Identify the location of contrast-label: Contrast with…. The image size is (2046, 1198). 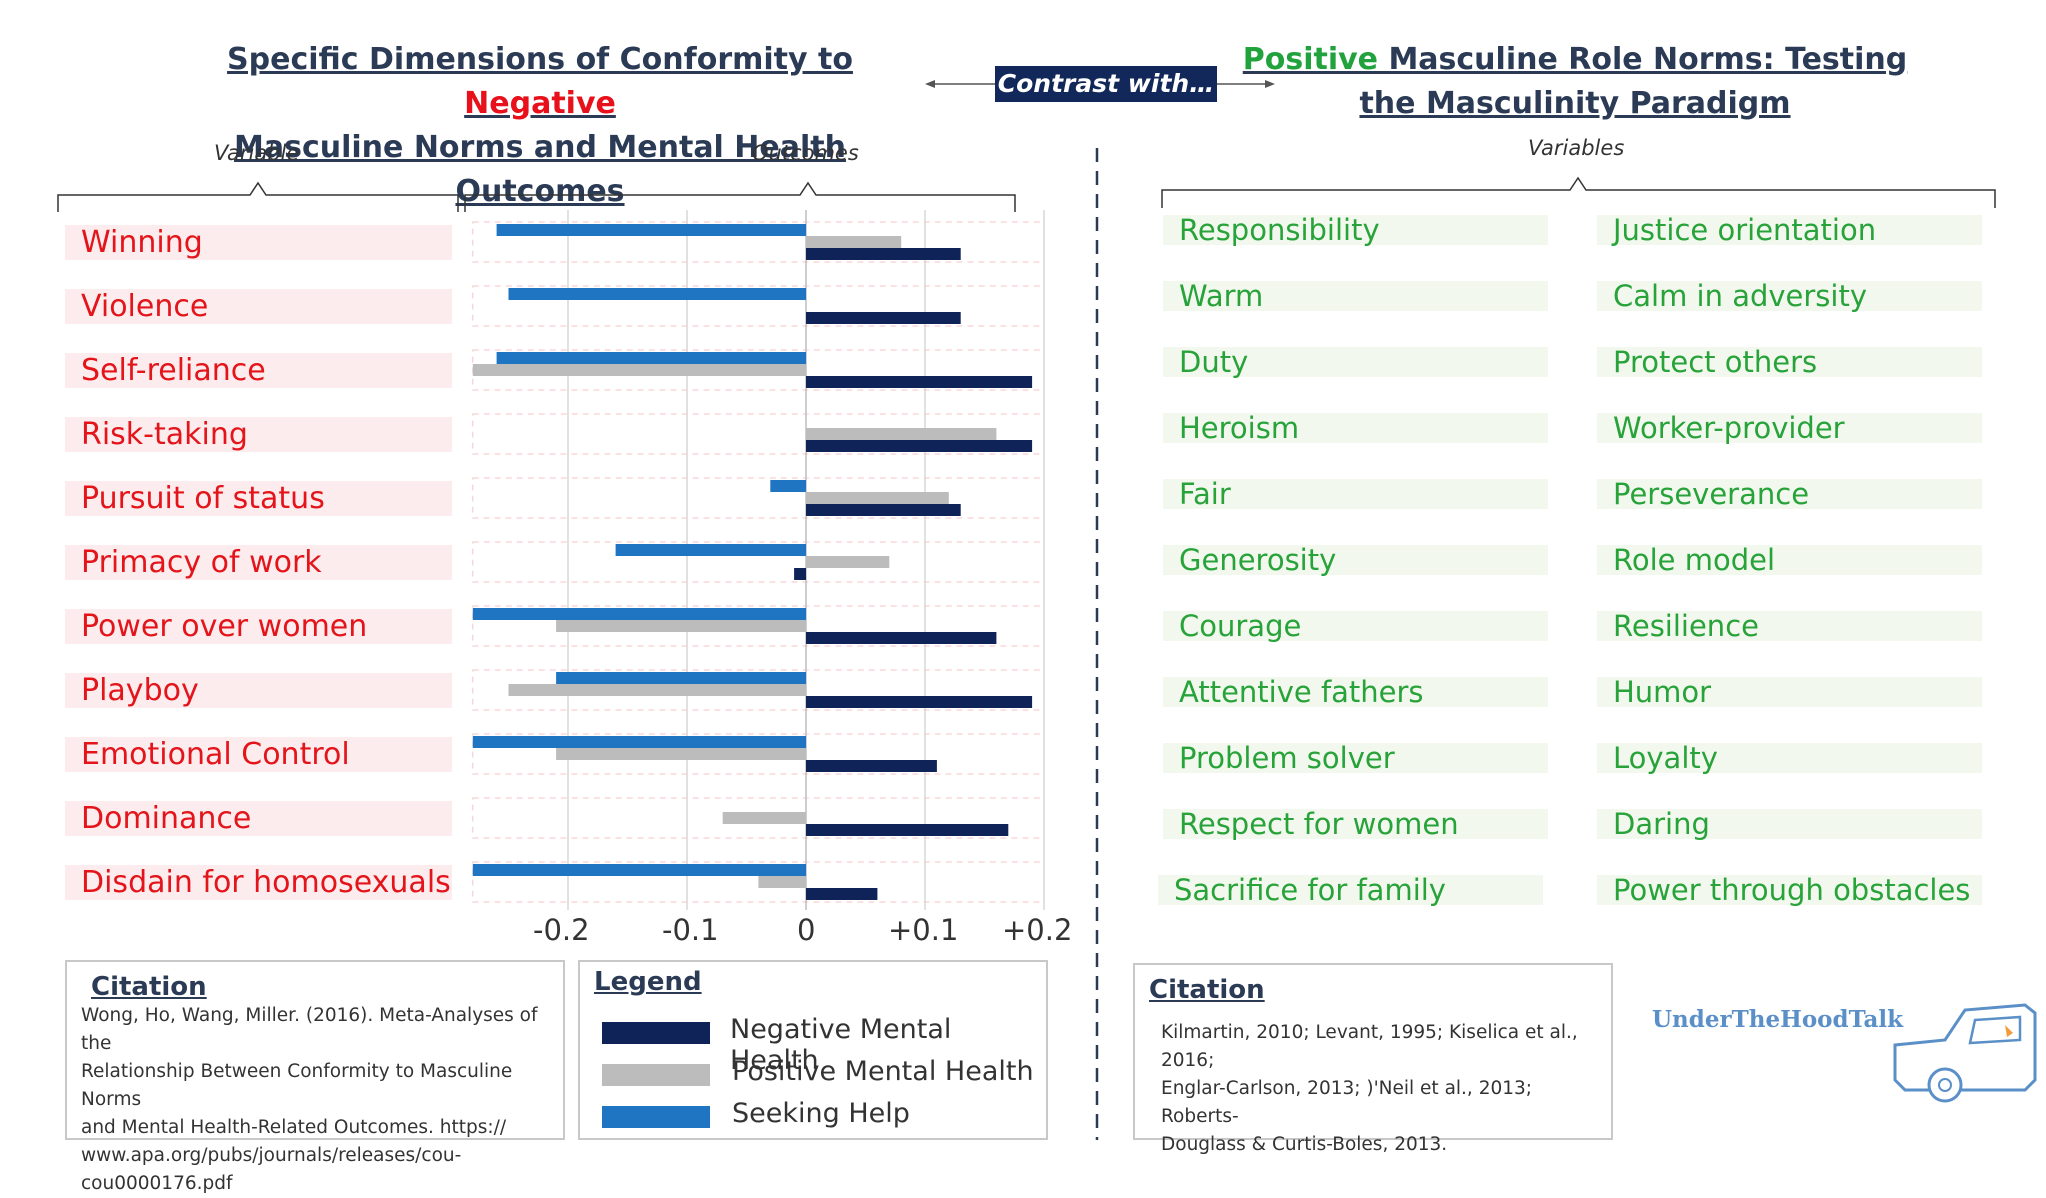
(1106, 84).